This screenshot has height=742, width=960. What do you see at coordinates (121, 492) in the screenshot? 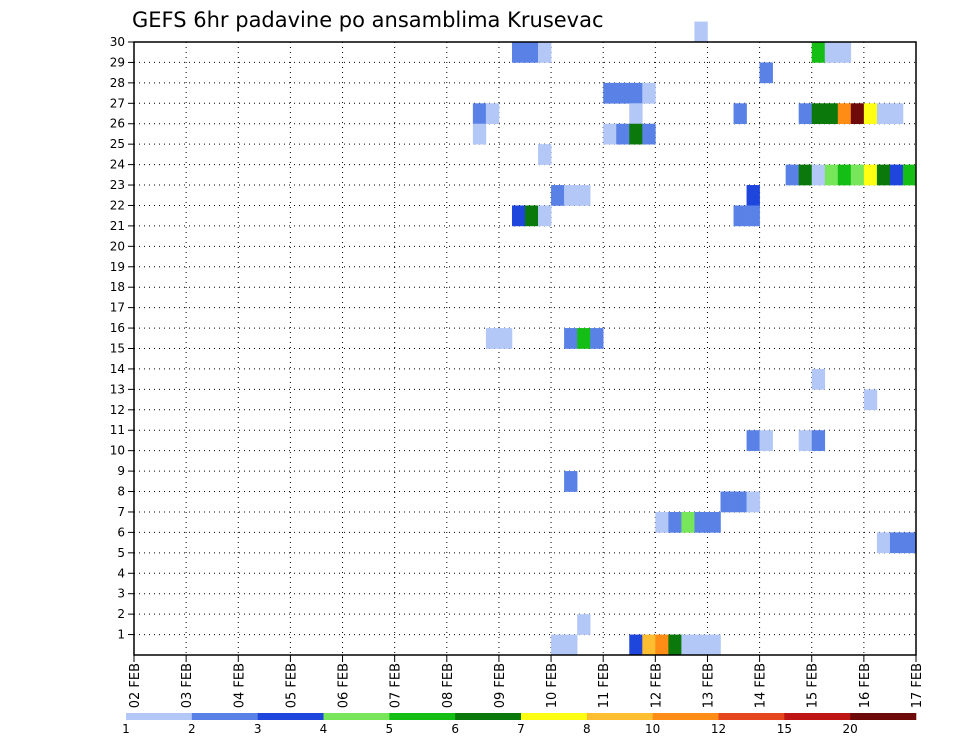
I see `y-tick-label: 8` at bounding box center [121, 492].